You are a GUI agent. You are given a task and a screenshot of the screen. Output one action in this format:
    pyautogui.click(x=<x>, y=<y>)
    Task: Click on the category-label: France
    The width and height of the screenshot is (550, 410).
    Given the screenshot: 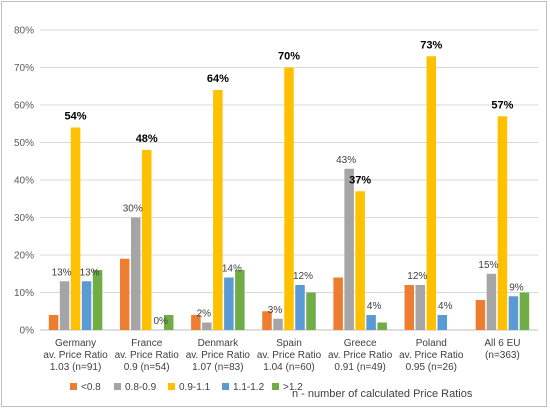 What is the action you would take?
    pyautogui.click(x=147, y=343)
    